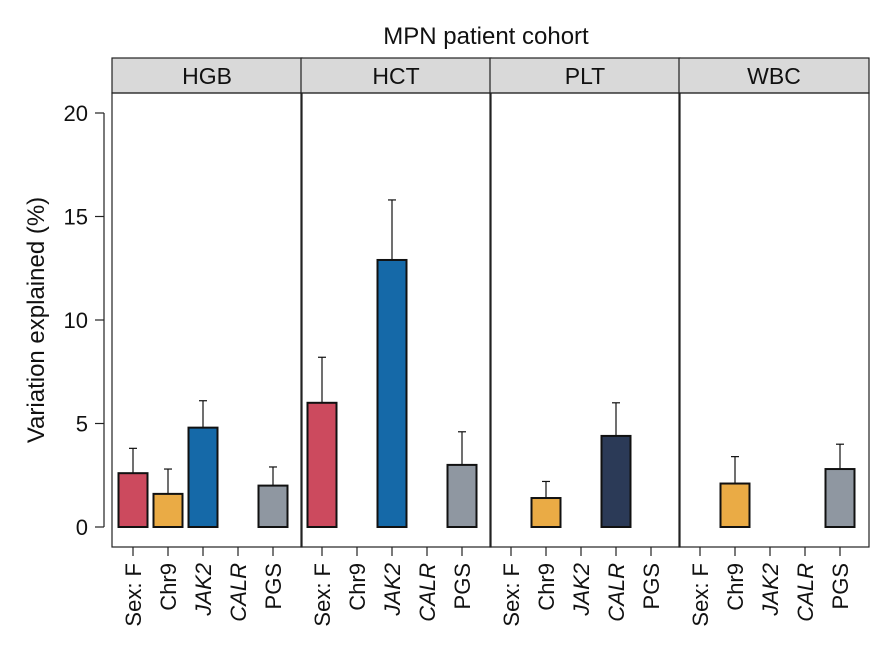 The width and height of the screenshot is (874, 663). What do you see at coordinates (585, 76) in the screenshot?
I see `panel-strip-label: PLT` at bounding box center [585, 76].